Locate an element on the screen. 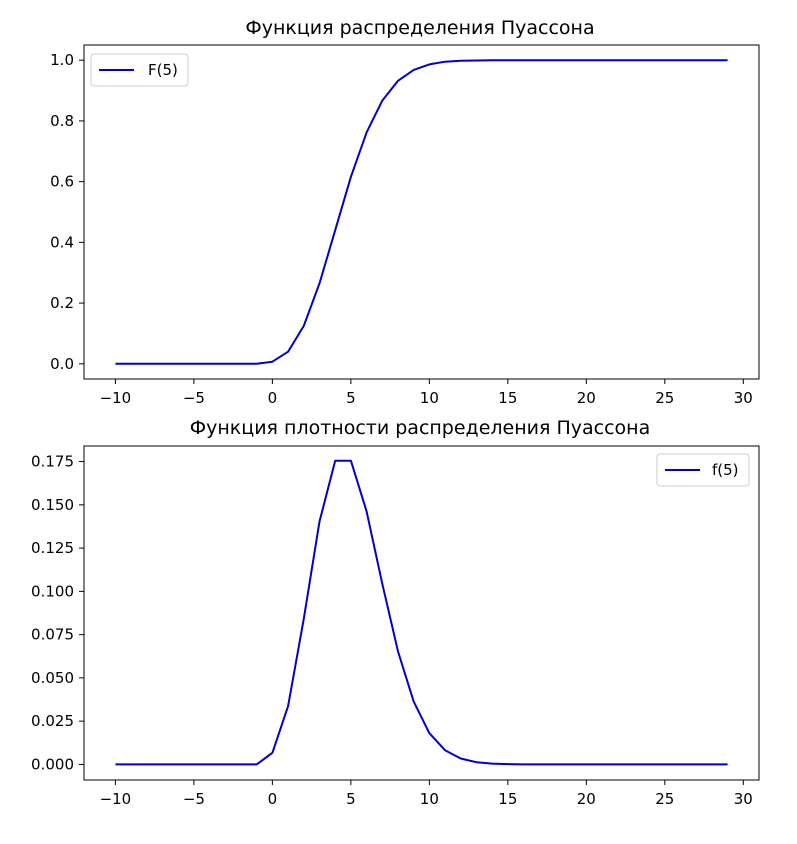 The width and height of the screenshot is (797, 844). chart-cdf-legend-box is located at coordinates (139, 70).